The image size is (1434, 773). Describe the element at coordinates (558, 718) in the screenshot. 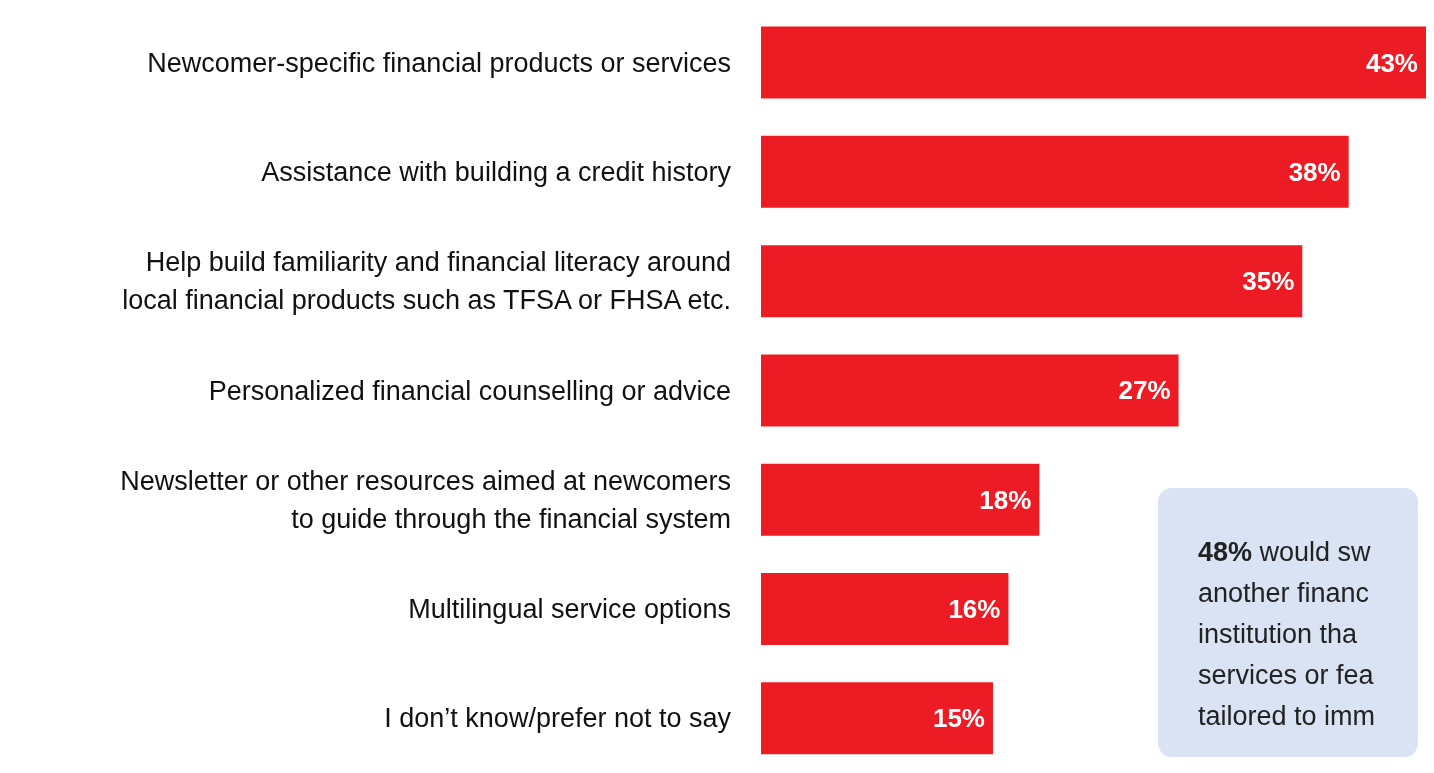

I see `y-tick-label: I don’t know/prefer not to say` at that location.